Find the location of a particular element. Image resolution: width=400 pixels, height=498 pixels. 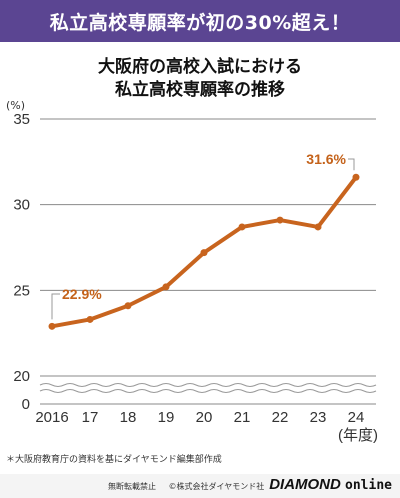

footer-text: 無断転載禁止 ©株式会社ダイヤモンド社 is located at coordinates (191, 486).